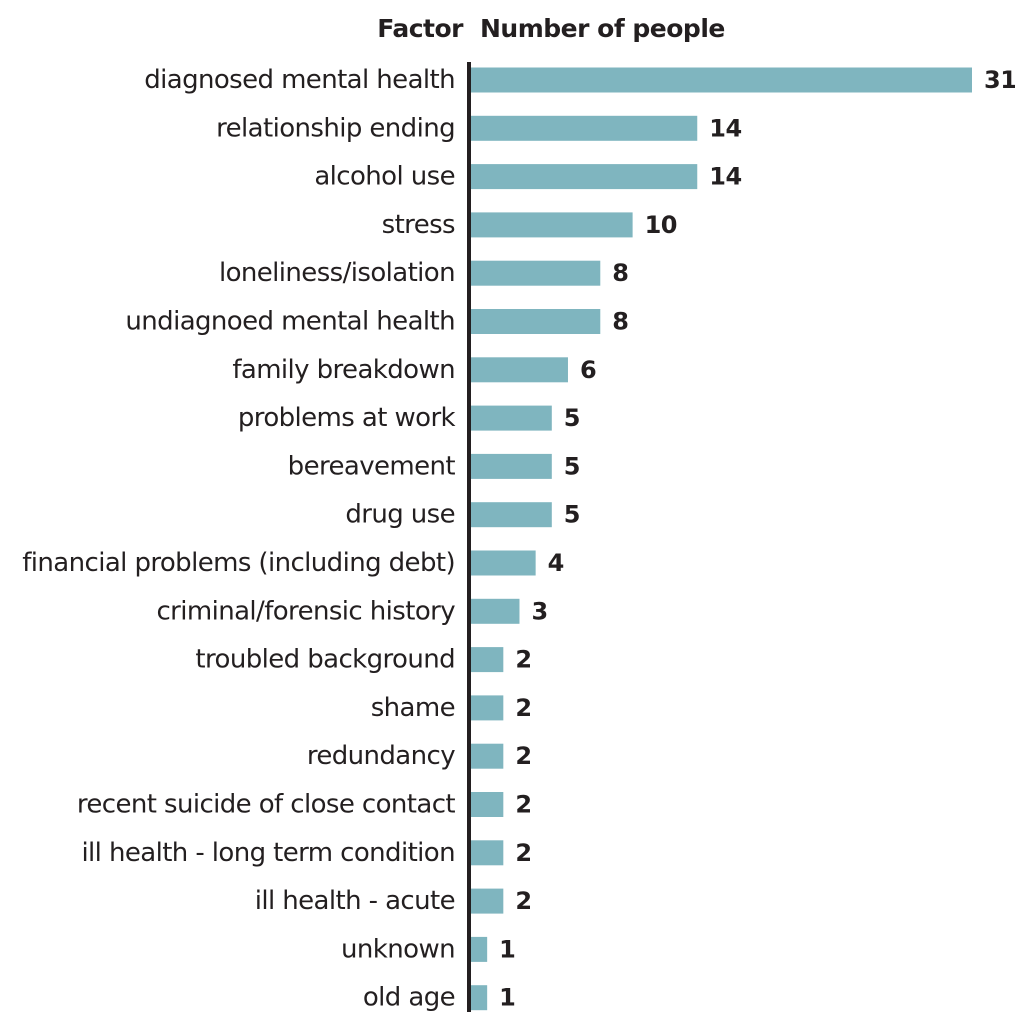 The width and height of the screenshot is (1015, 1012). Describe the element at coordinates (725, 128) in the screenshot. I see `value-label-relationship-ending: 14` at that location.